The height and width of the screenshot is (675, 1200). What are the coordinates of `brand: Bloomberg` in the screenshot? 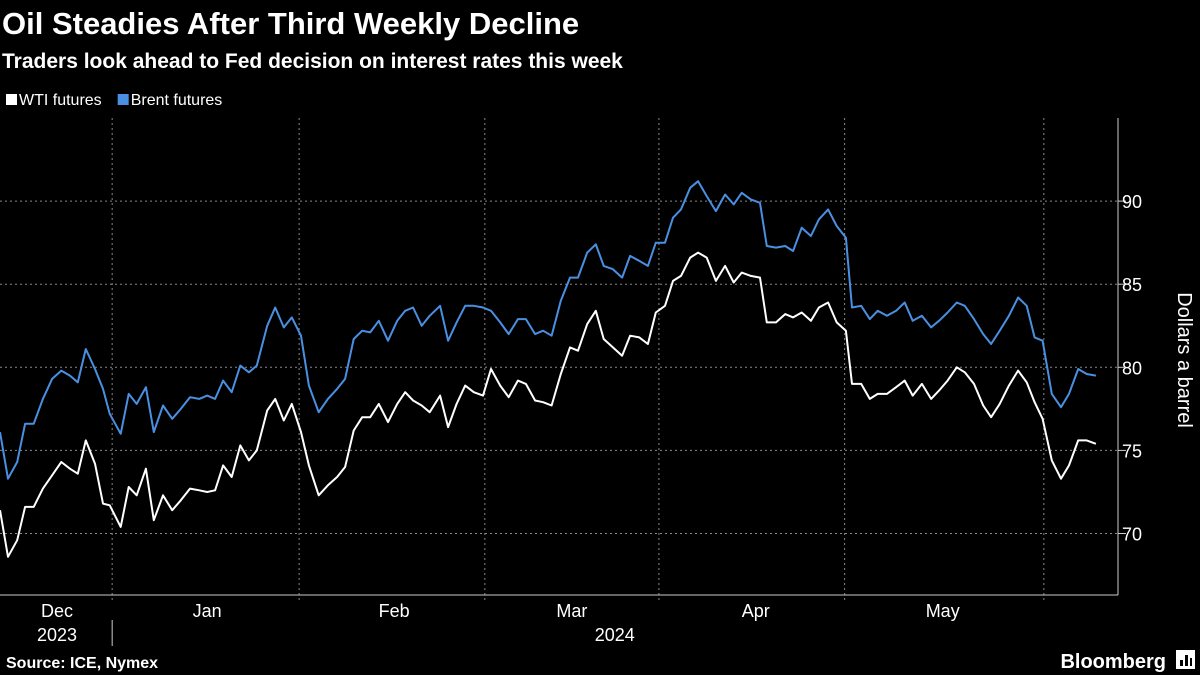 It's located at (1113, 662).